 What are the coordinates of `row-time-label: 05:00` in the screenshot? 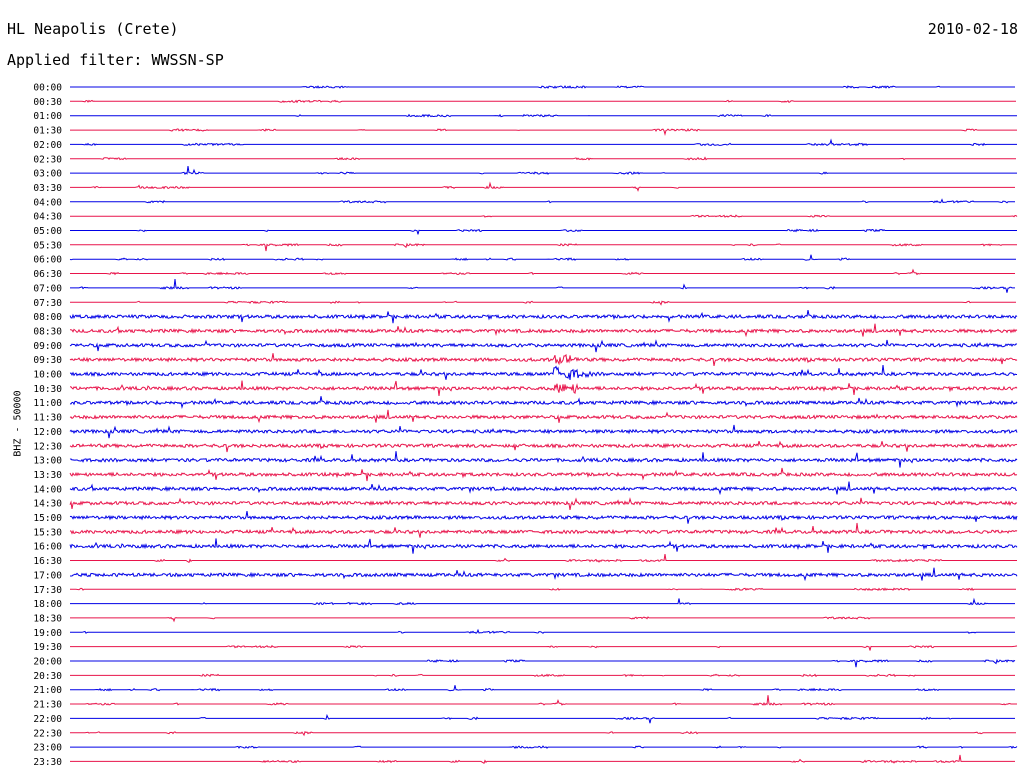 It's located at (47, 231).